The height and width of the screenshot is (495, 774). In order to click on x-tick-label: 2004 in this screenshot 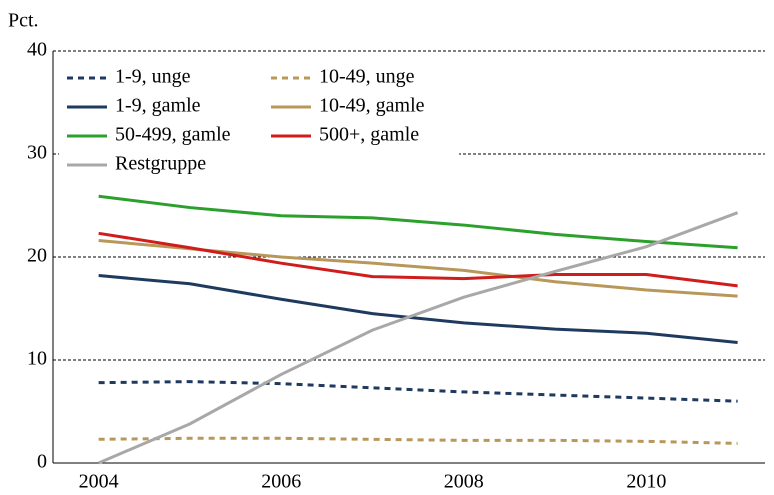, I will do `click(99, 482)`.